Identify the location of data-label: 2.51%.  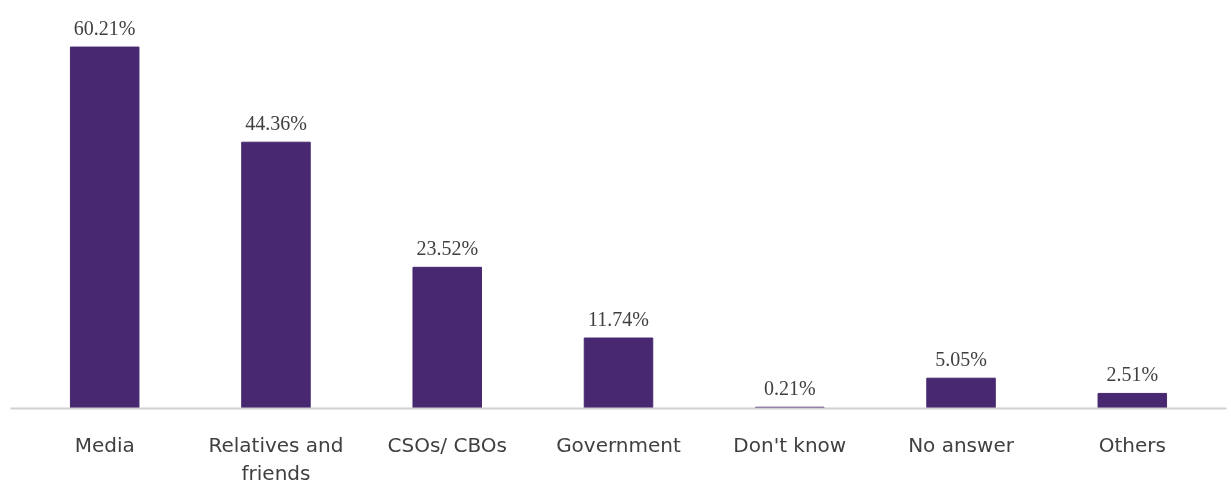
(1132, 374).